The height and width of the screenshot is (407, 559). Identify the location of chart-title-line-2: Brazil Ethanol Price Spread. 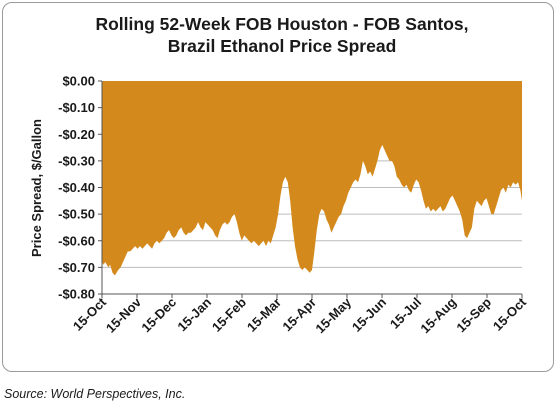
(282, 46).